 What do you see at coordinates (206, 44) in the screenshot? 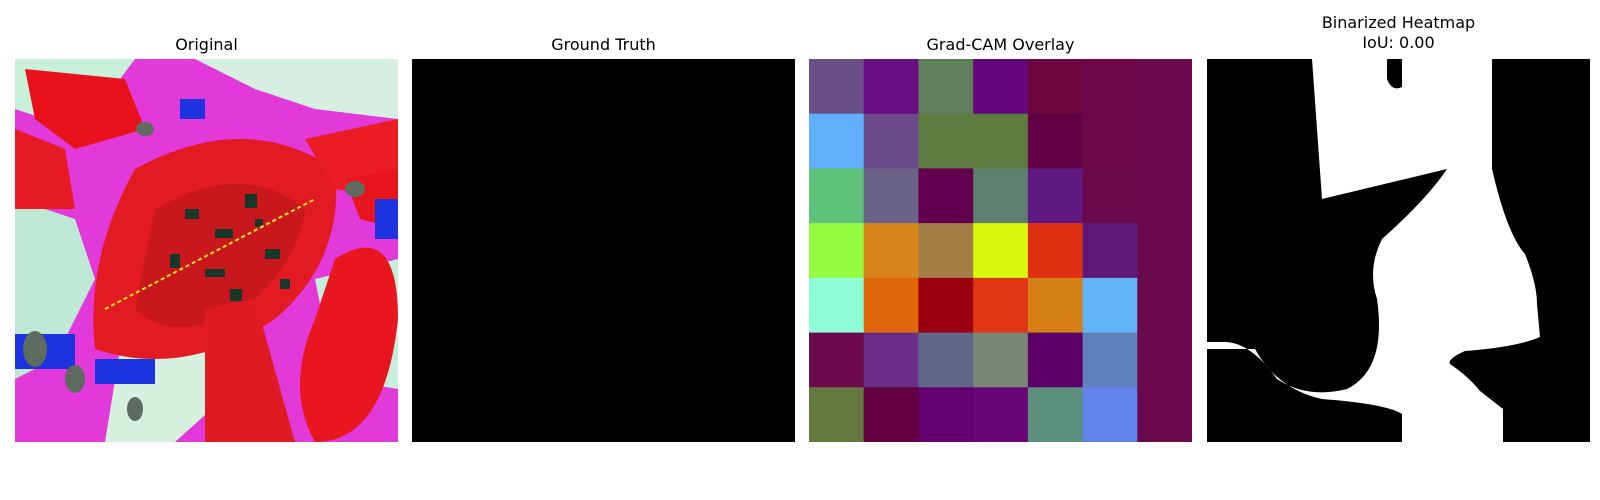
I see `original-title: Original` at bounding box center [206, 44].